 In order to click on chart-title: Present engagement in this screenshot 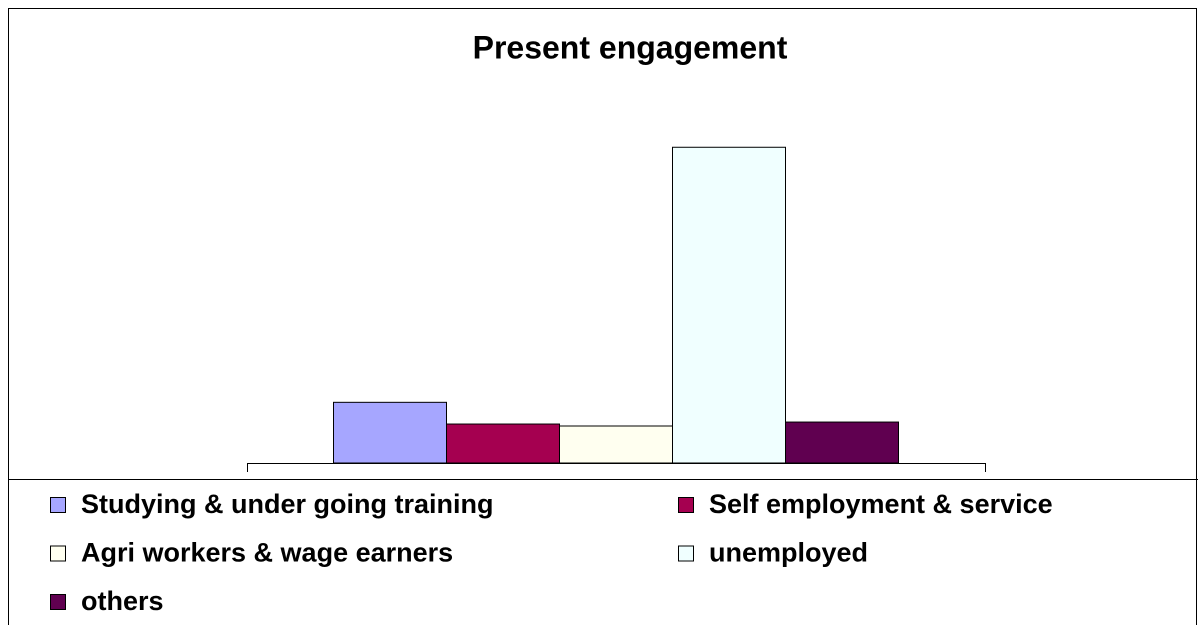, I will do `click(630, 47)`.